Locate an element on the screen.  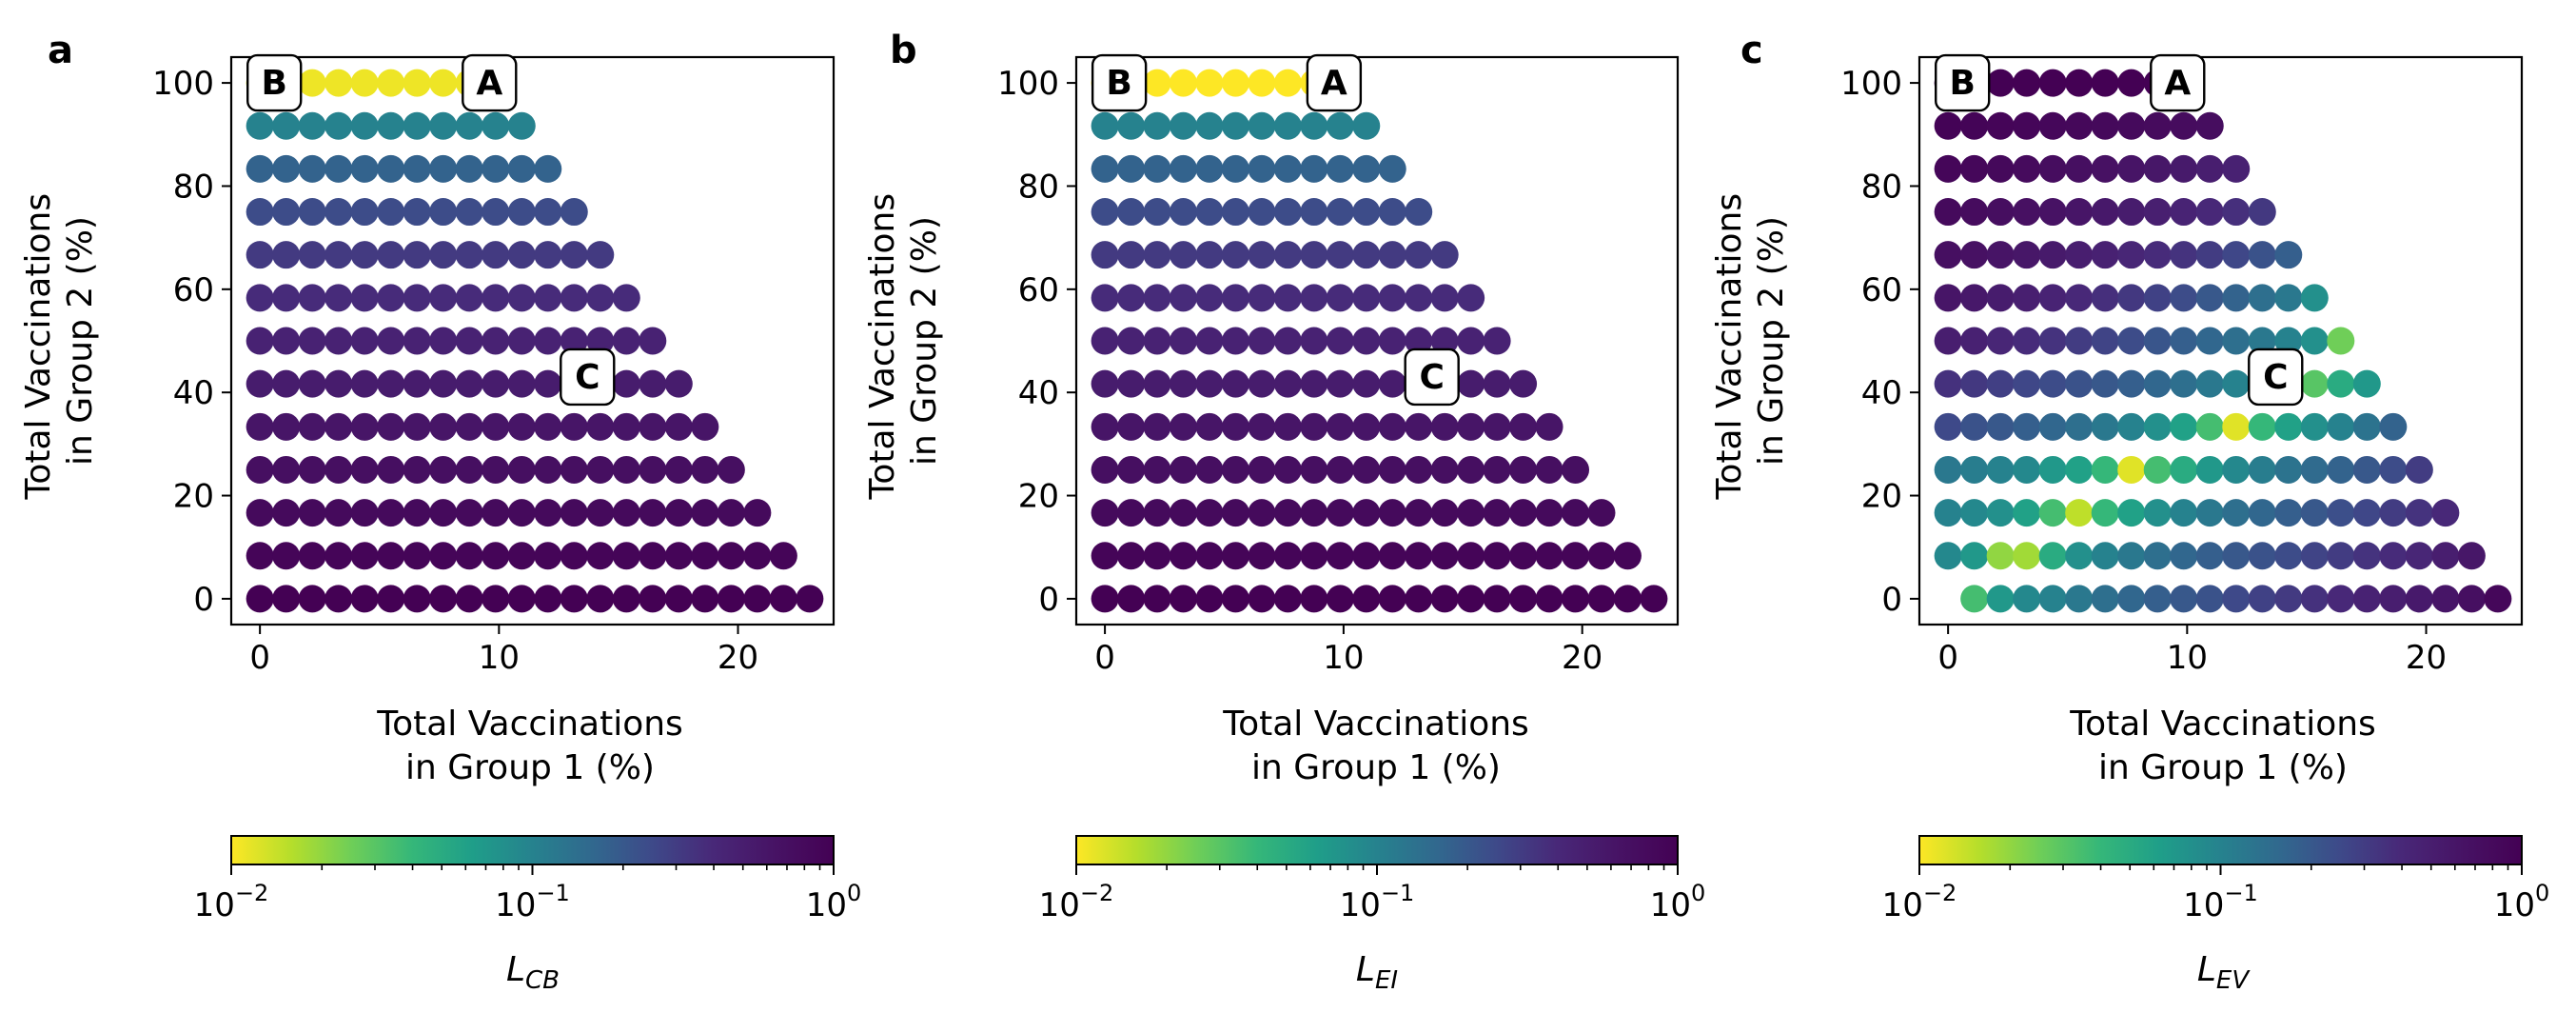
data-point-a-r9-c1 is located at coordinates (286, 212).